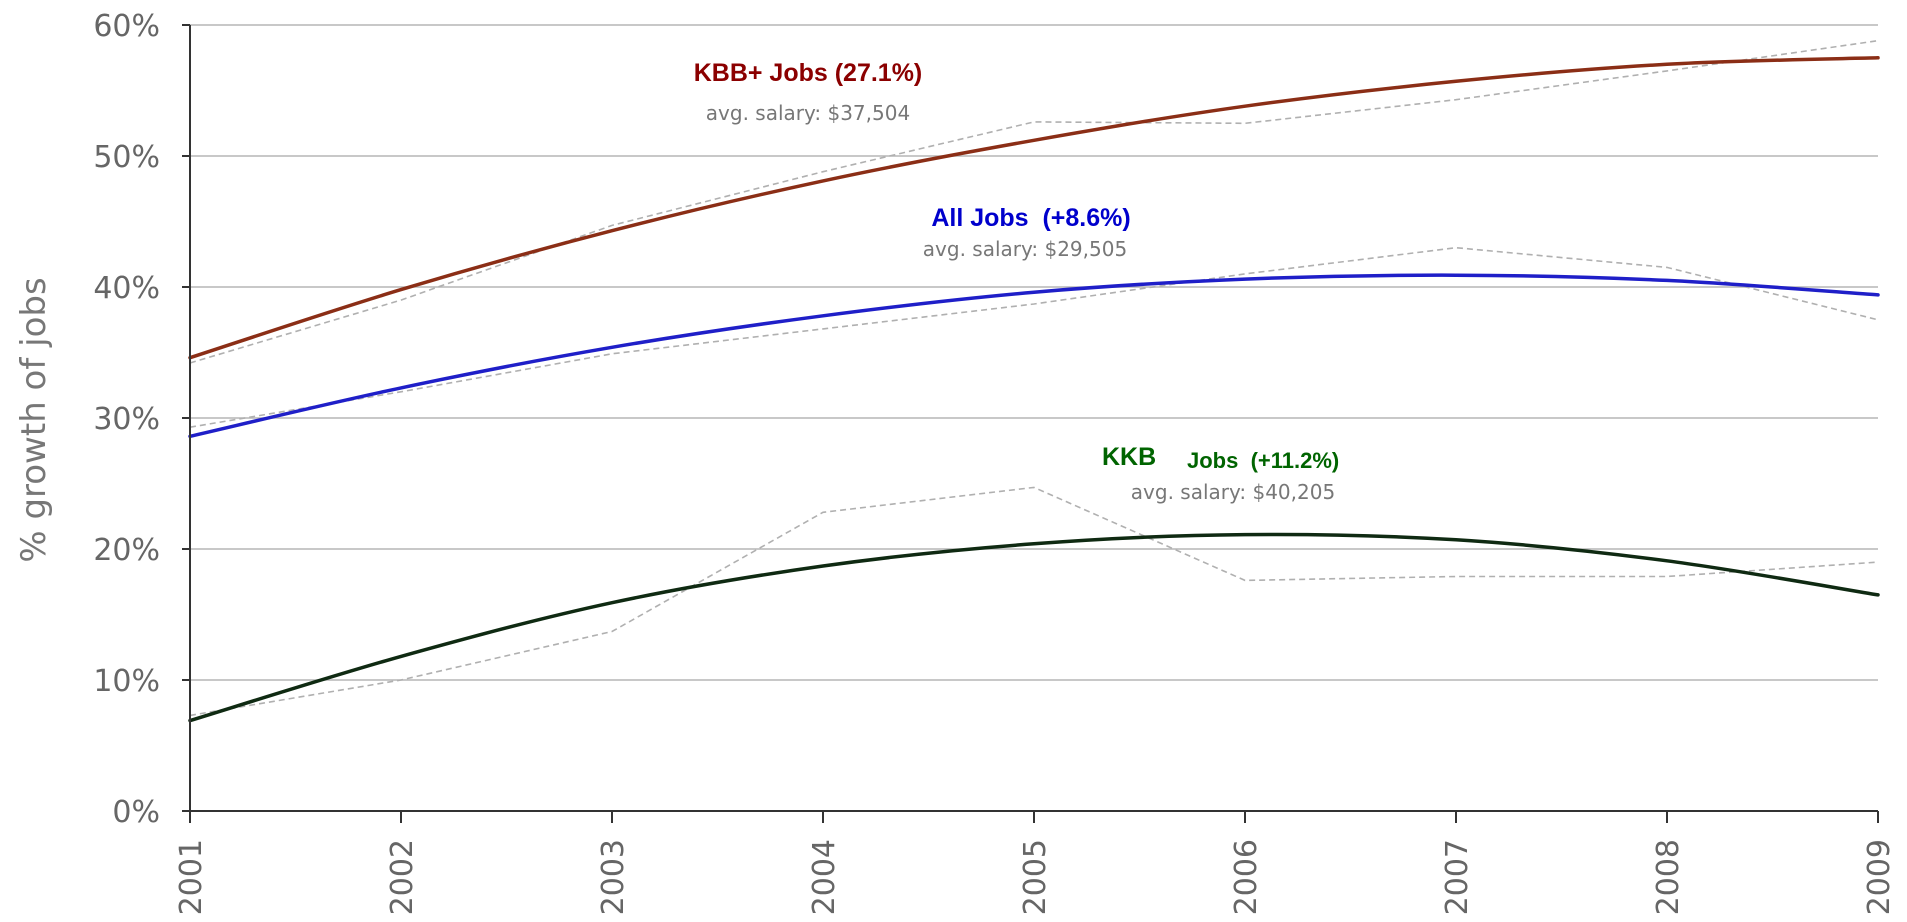 The image size is (1907, 922). I want to click on y-axis-title: % growth of jobs, so click(34, 419).